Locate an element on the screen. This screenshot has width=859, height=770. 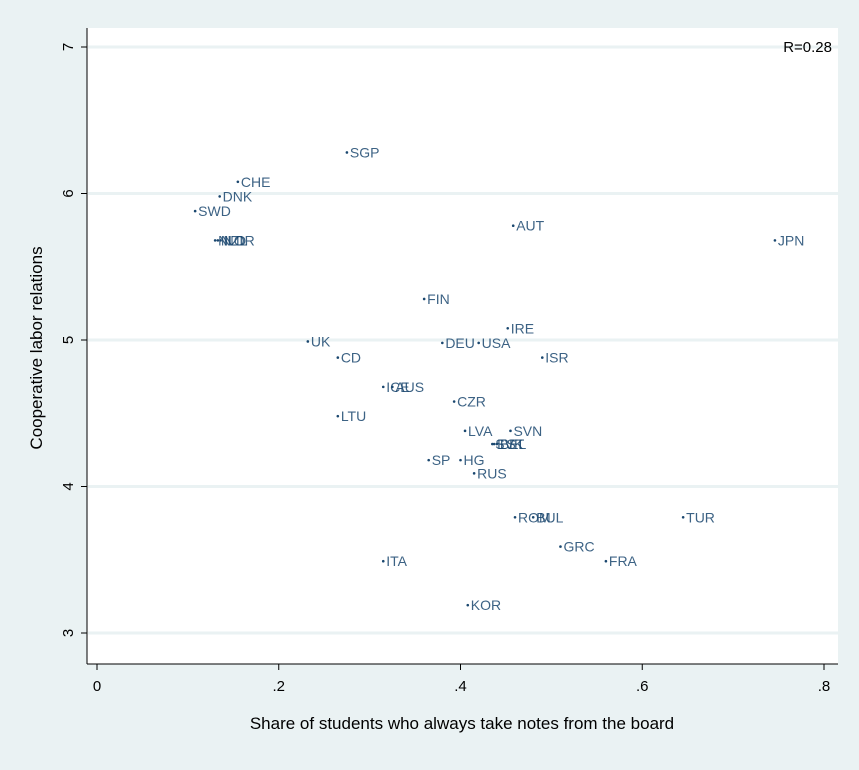
y-ticks: 3 4 5 6 7 is located at coordinates (73, 340).